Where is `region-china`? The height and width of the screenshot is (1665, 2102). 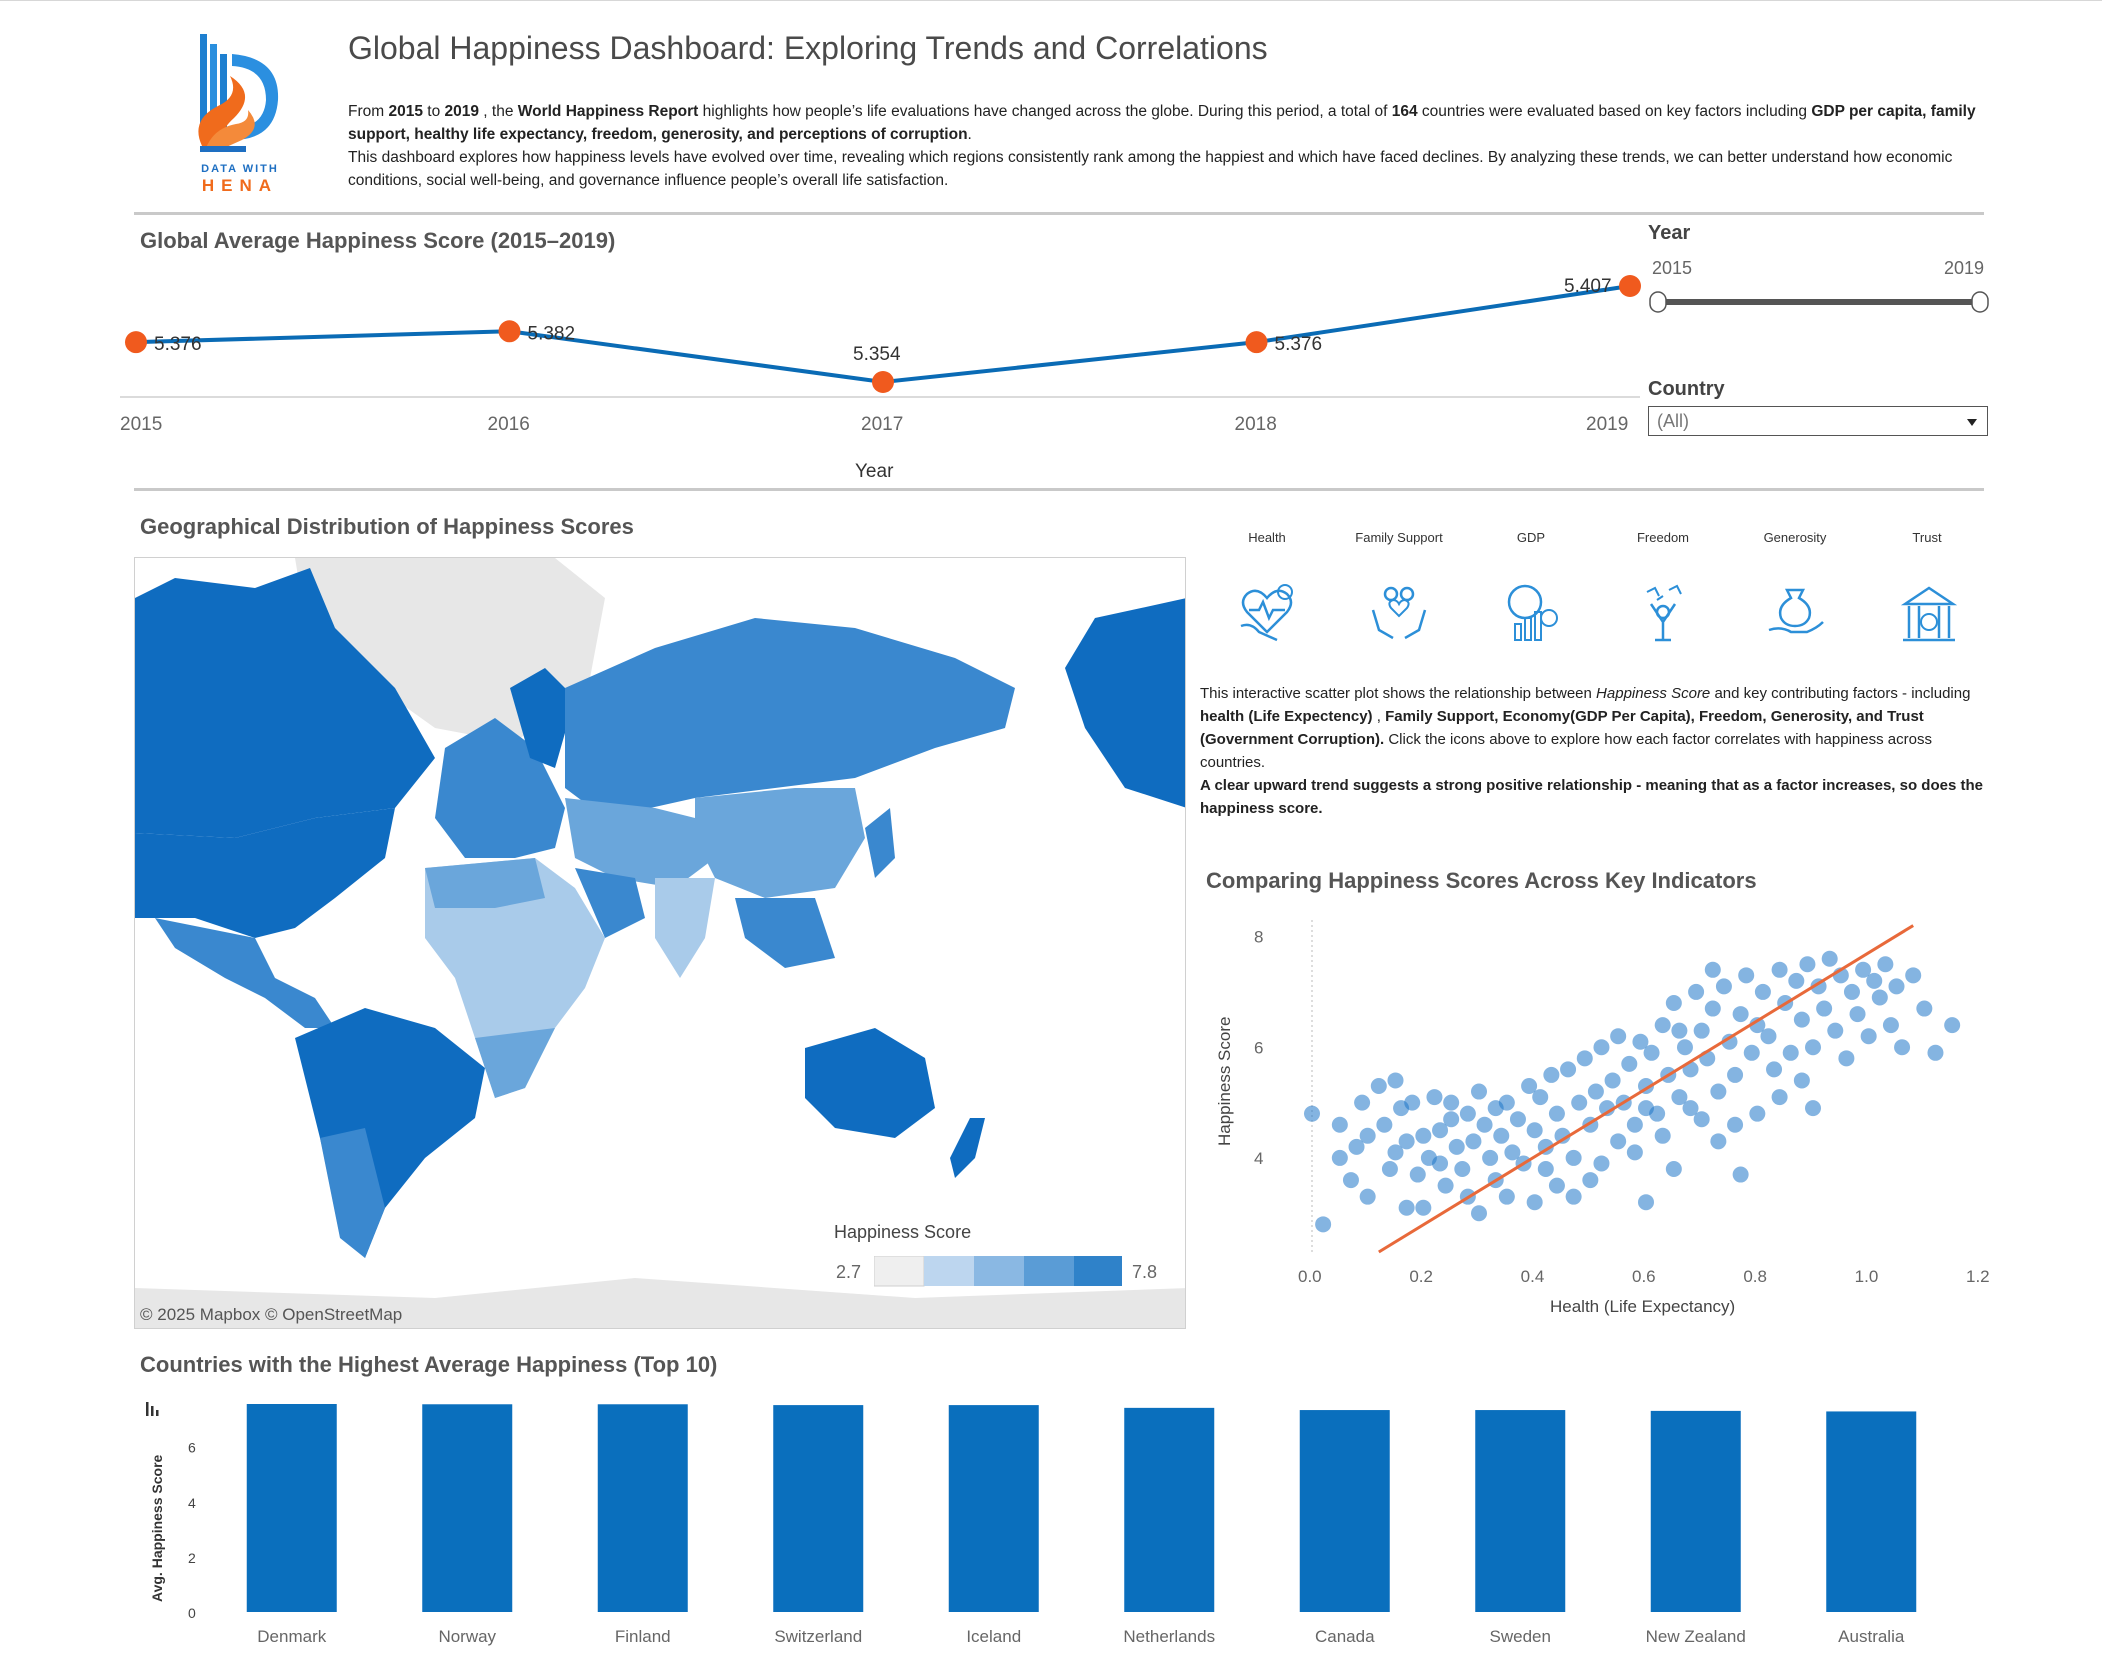
region-china is located at coordinates (780, 843).